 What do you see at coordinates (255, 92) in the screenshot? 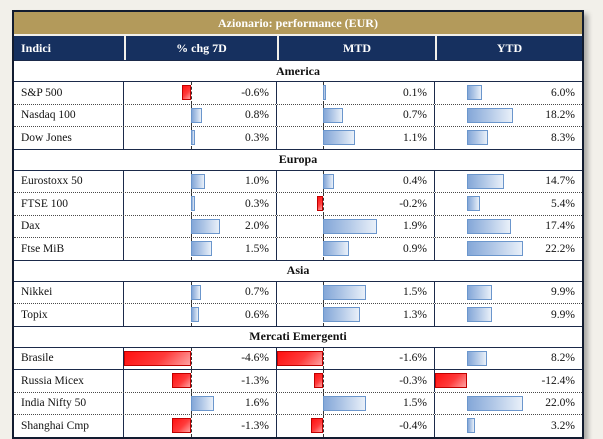
I see `perf-value: -0.6%` at bounding box center [255, 92].